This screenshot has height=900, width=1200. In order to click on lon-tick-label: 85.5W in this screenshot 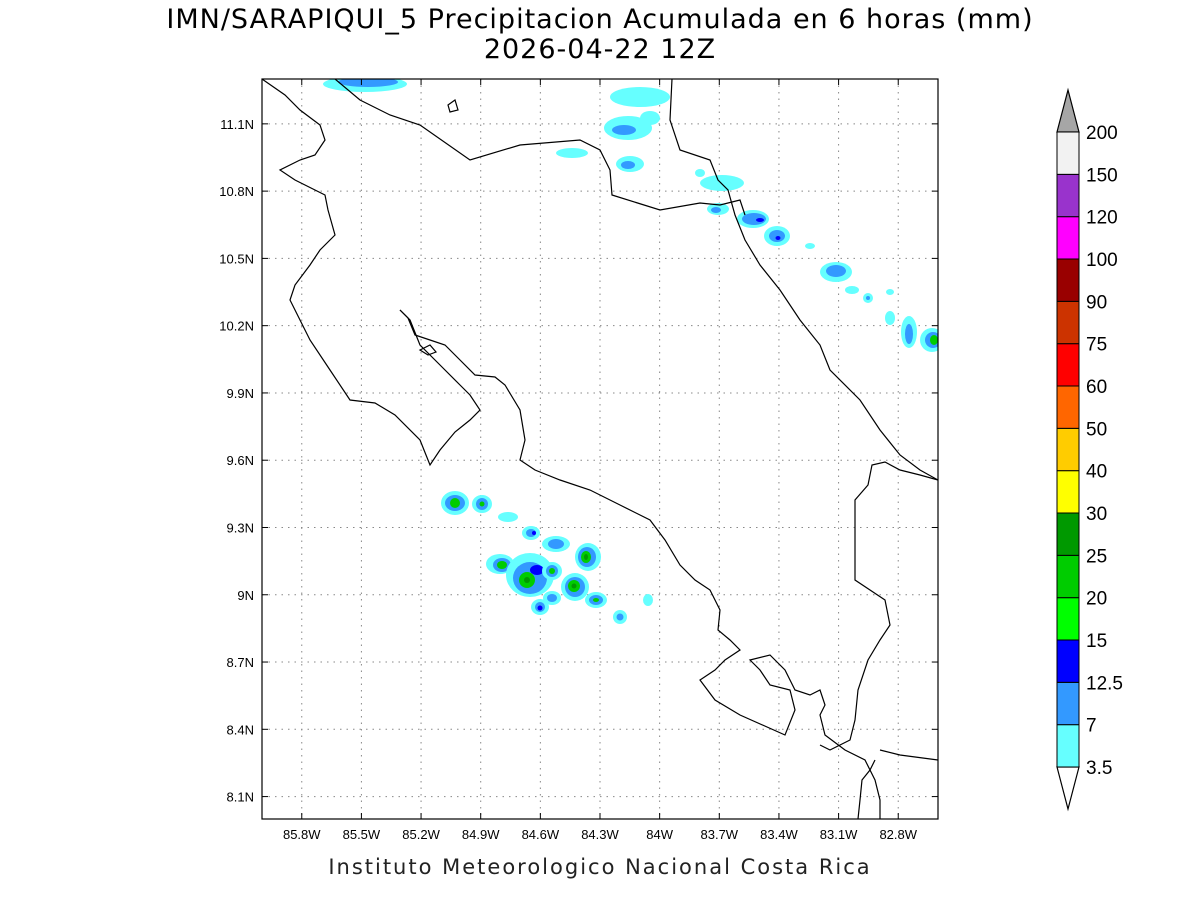, I will do `click(362, 834)`.